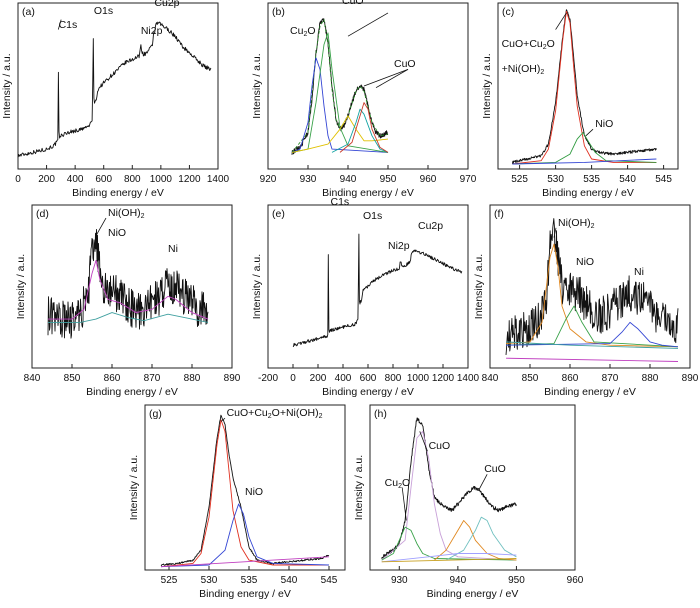  What do you see at coordinates (570, 378) in the screenshot?
I see `x-tick-label: 860` at bounding box center [570, 378].